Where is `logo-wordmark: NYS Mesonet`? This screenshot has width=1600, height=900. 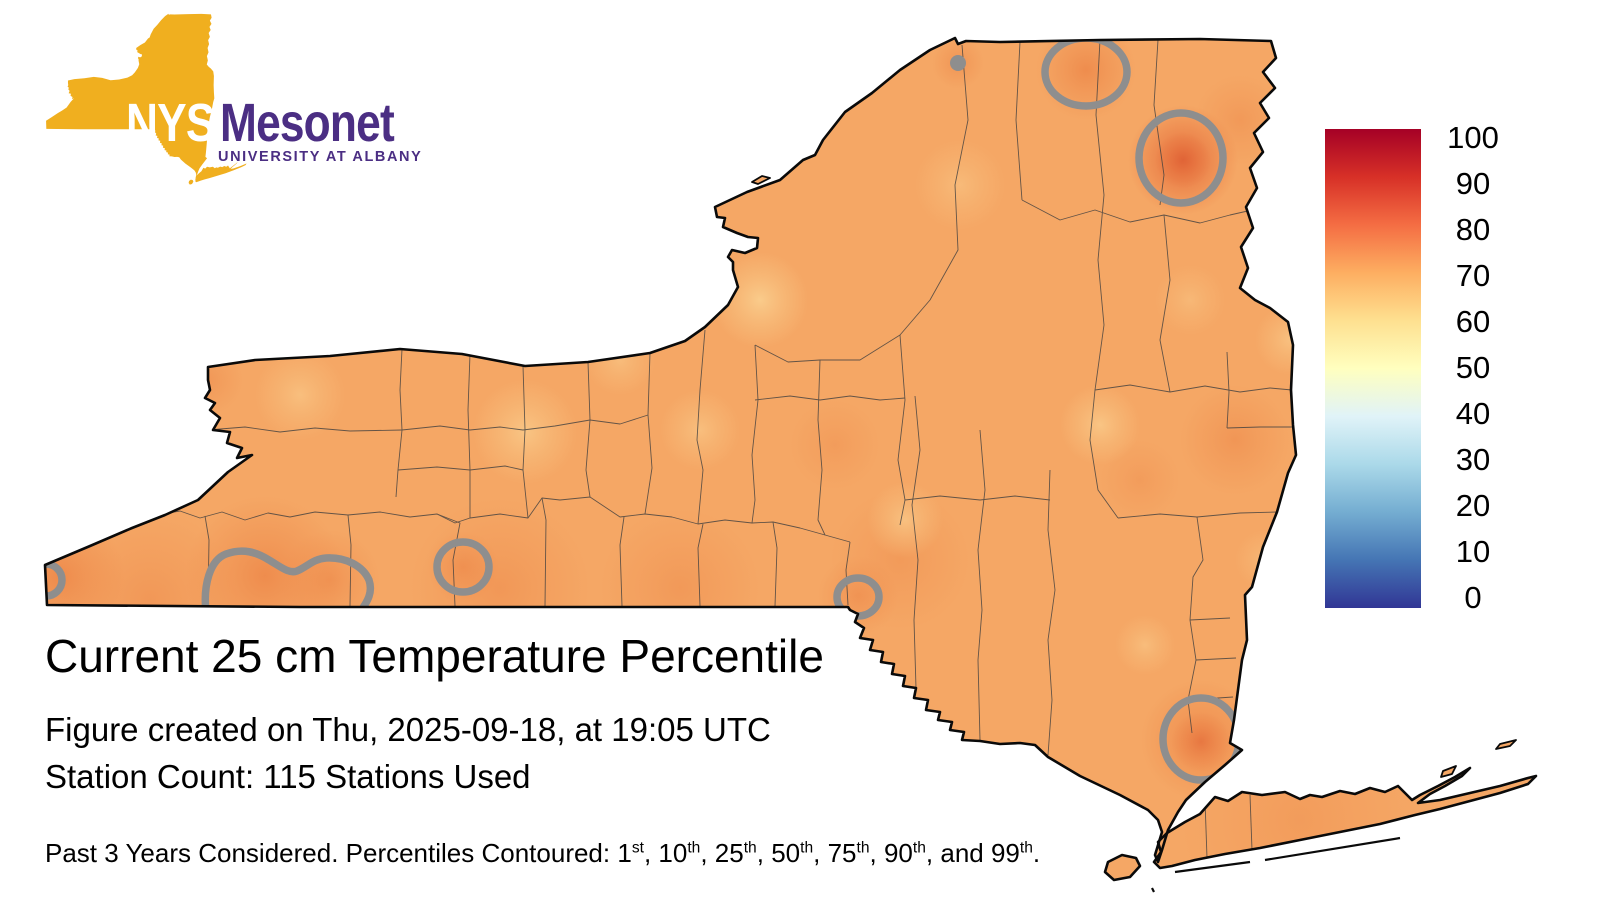 logo-wordmark: NYS Mesonet is located at coordinates (279, 123).